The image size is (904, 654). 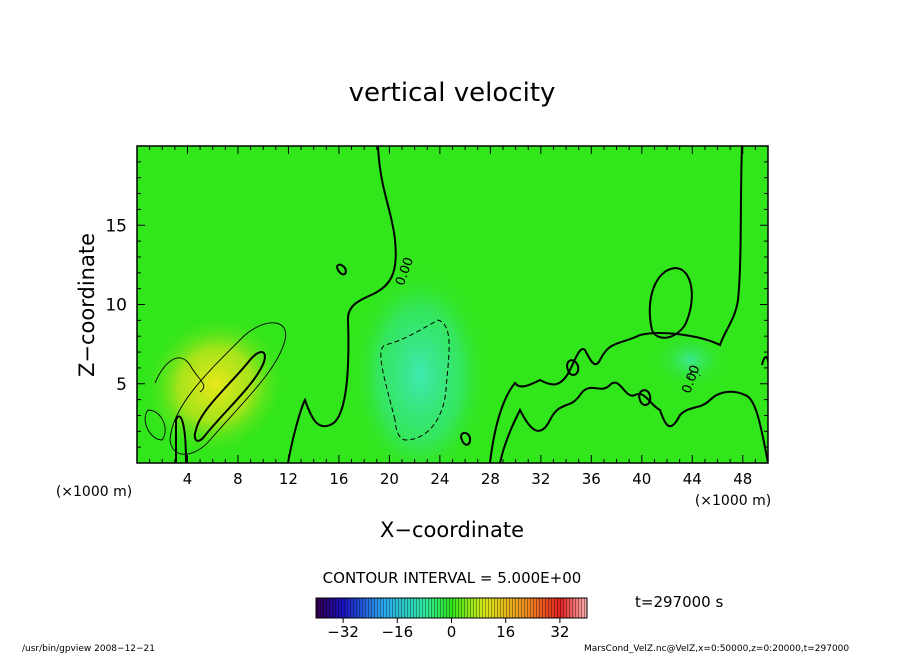 What do you see at coordinates (188, 479) in the screenshot?
I see `x-tick-label: 4` at bounding box center [188, 479].